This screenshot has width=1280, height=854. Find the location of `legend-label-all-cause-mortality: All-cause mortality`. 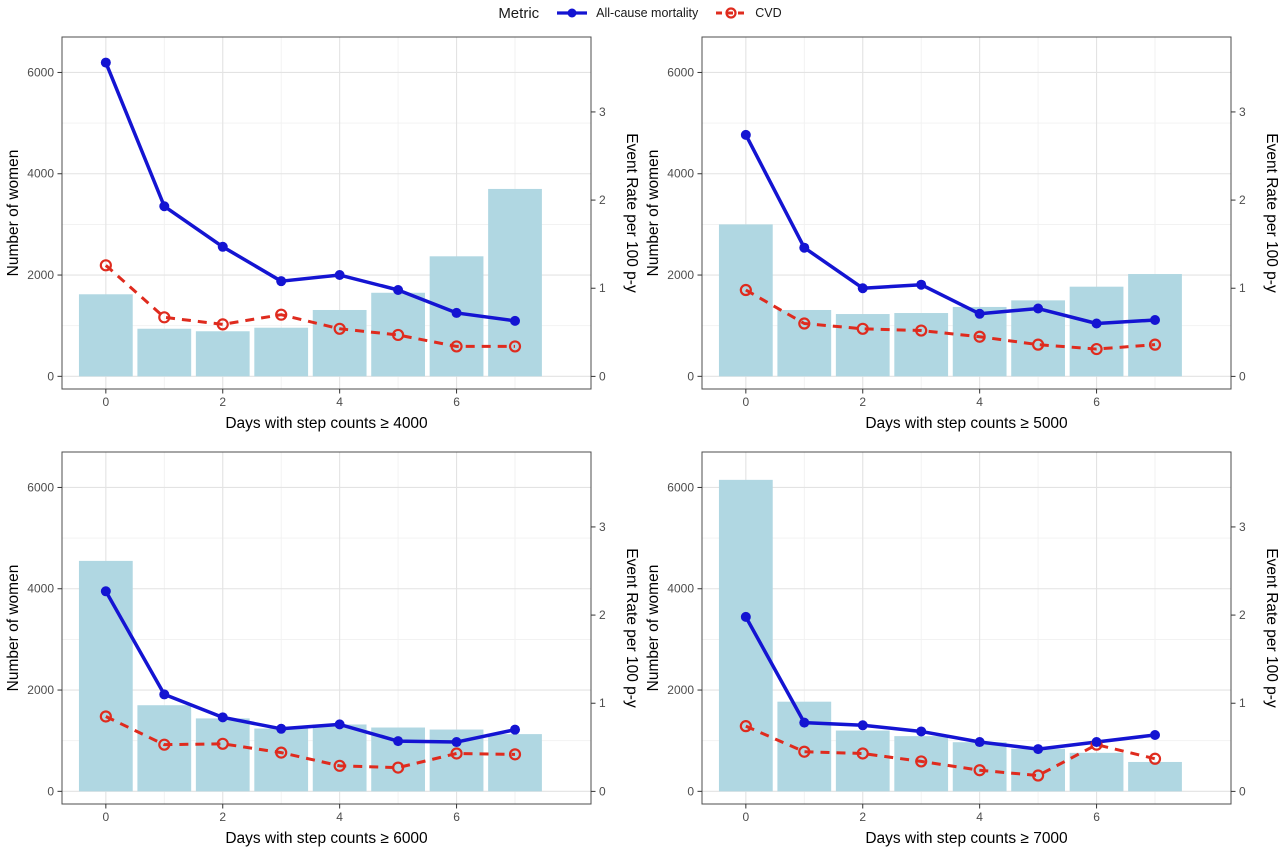

legend-label-all-cause-mortality: All-cause mortality is located at coordinates (647, 13).